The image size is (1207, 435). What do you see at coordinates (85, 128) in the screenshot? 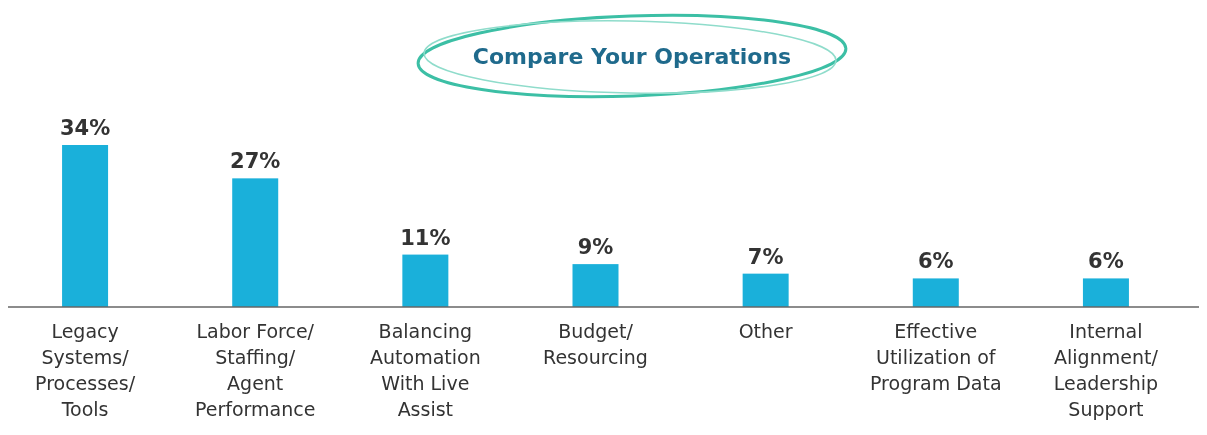
I see `data-label: 34%` at bounding box center [85, 128].